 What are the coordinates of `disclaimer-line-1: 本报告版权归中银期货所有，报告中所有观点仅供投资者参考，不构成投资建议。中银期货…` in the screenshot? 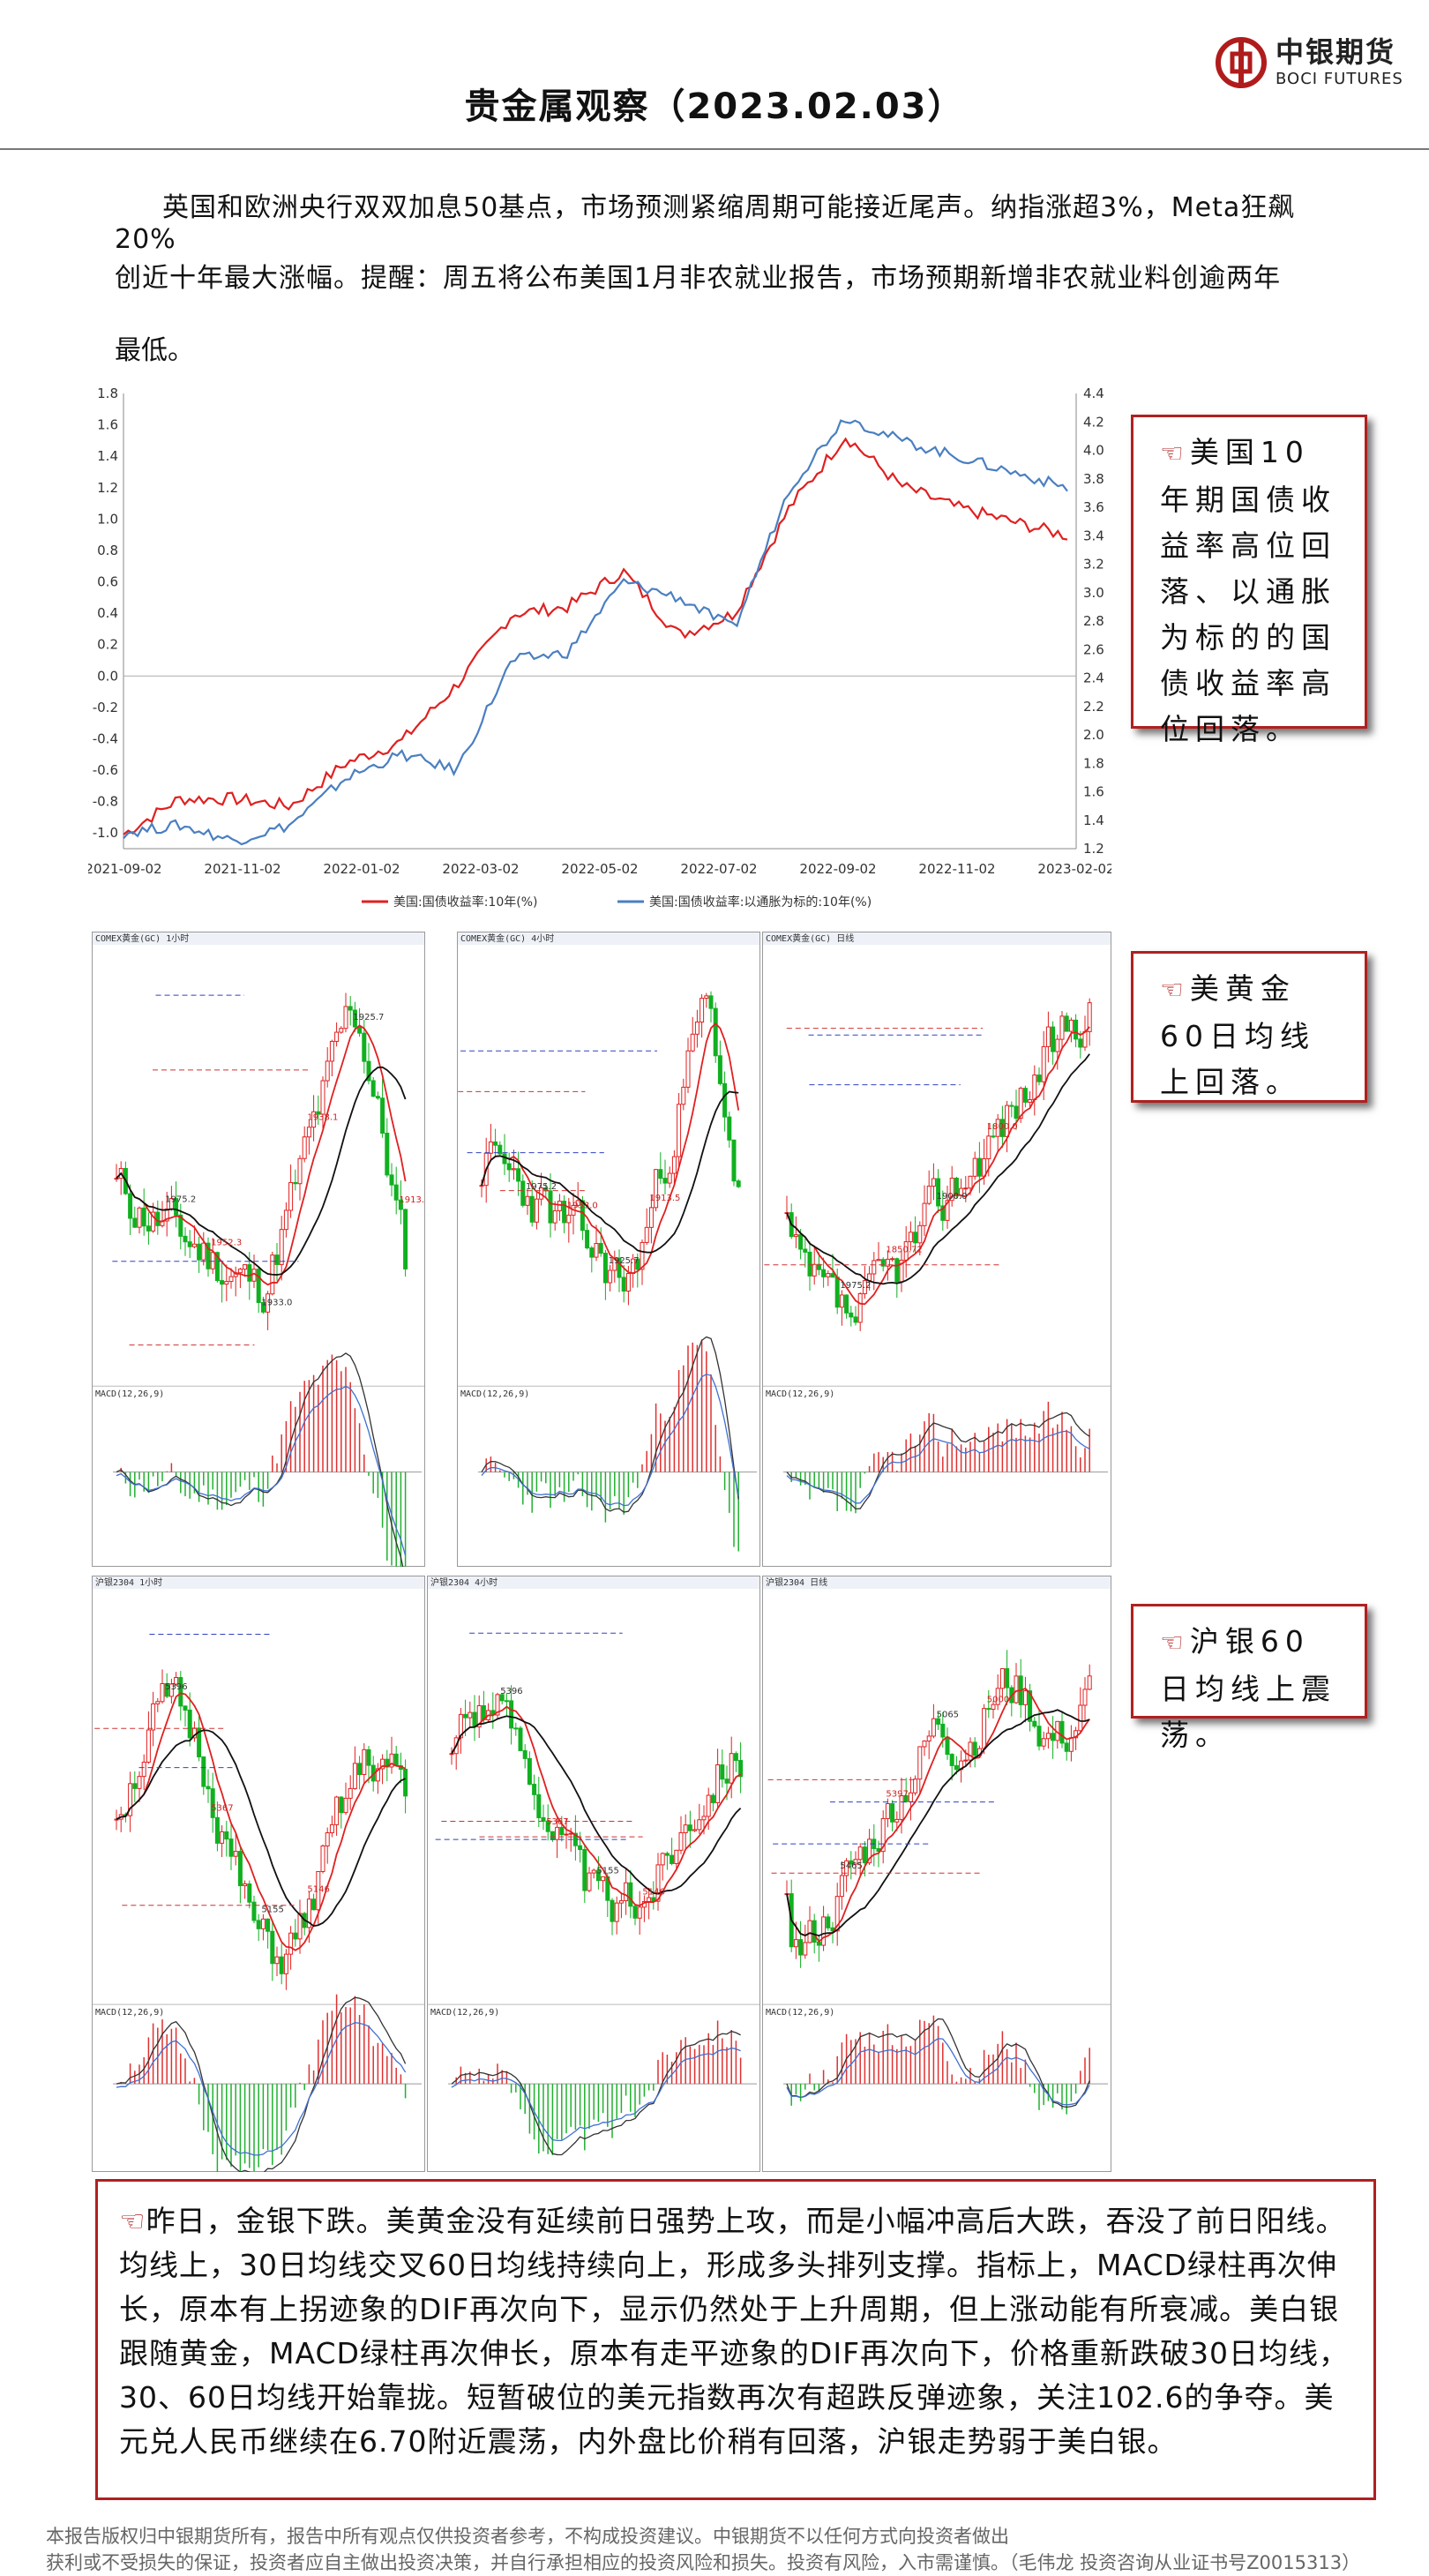 It's located at (527, 2537).